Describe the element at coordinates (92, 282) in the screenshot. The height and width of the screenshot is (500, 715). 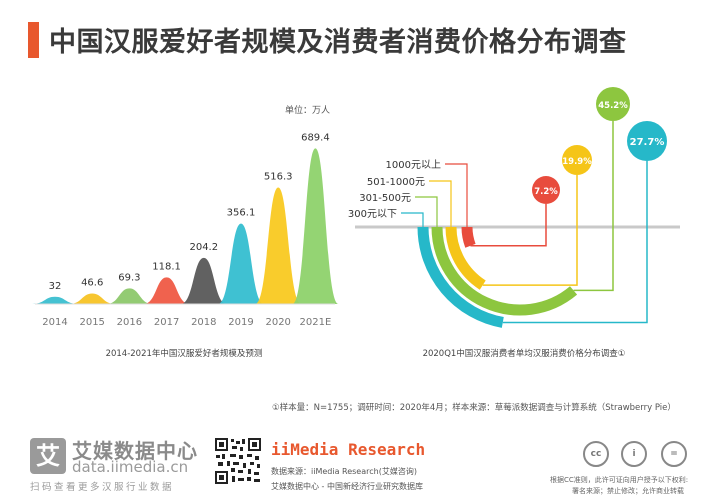
I see `value-label-2015: 46.6` at that location.